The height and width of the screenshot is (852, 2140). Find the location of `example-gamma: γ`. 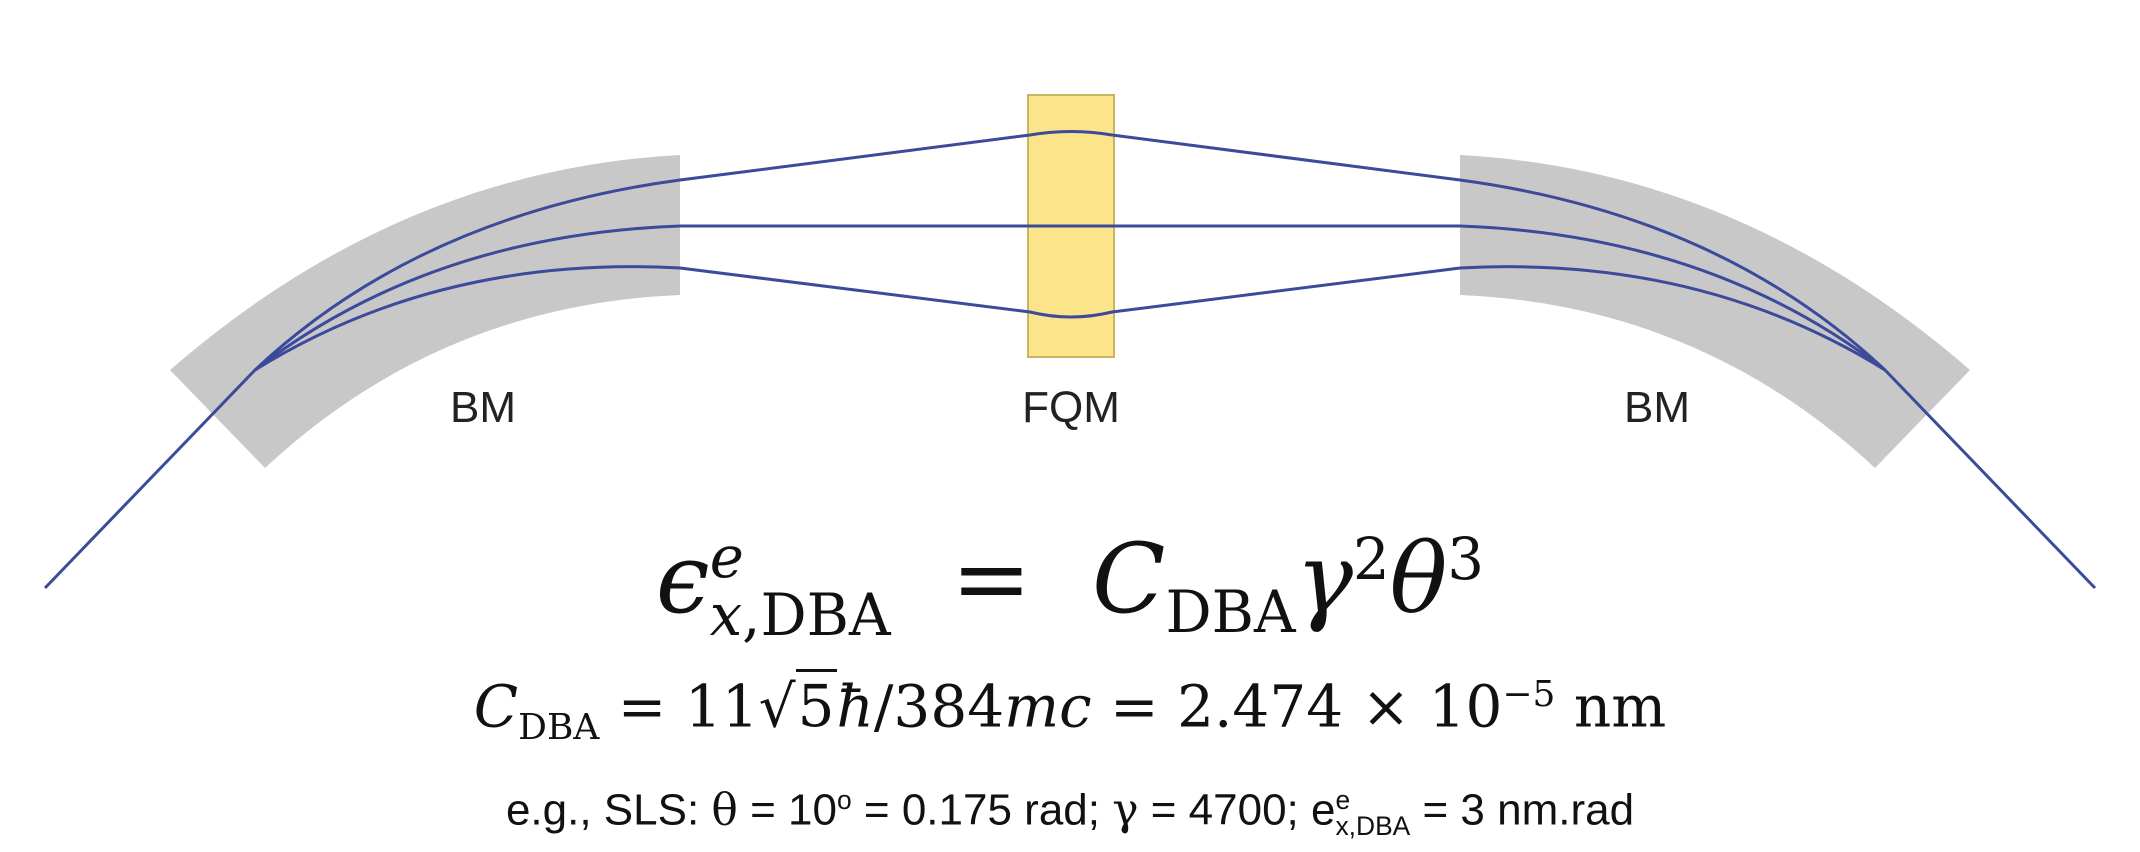

example-gamma: γ is located at coordinates (1125, 810).